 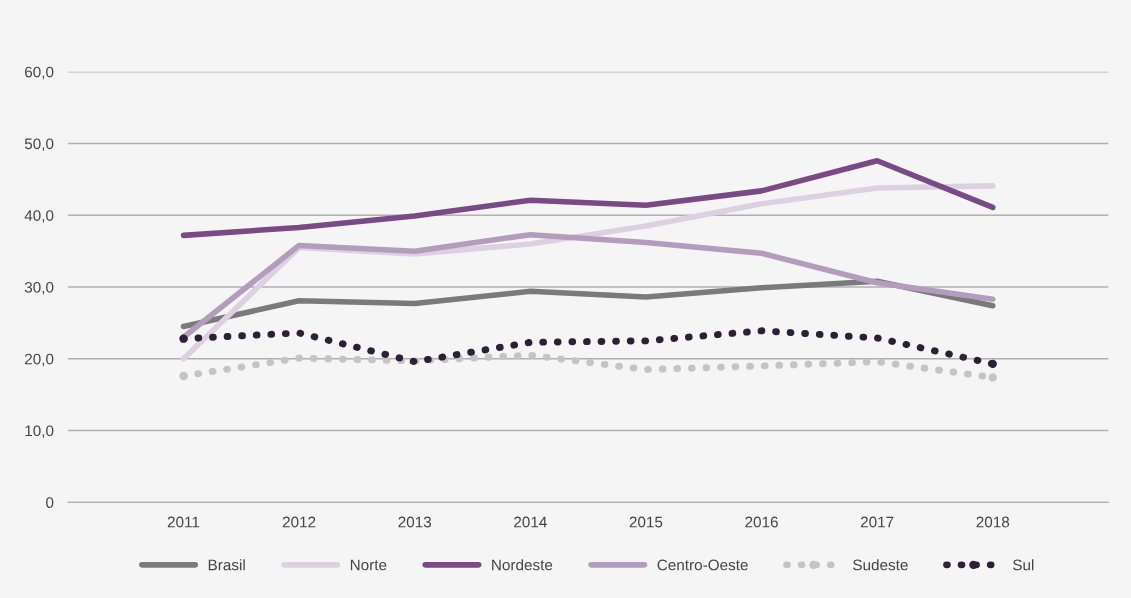 I want to click on legend-label: Centro-Oeste, so click(x=702, y=565).